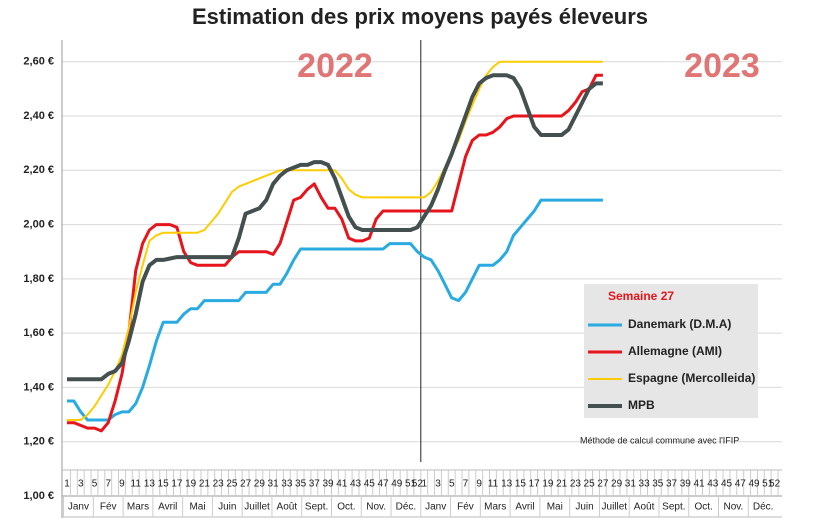  What do you see at coordinates (38, 279) in the screenshot?
I see `y-tick-label: 1,80 €` at bounding box center [38, 279].